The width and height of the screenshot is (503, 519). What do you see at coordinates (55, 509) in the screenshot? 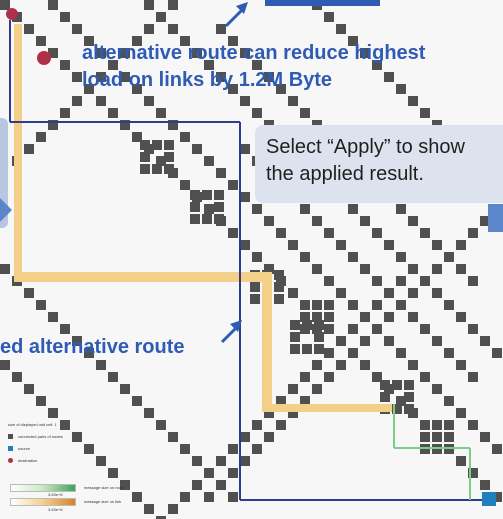
I see `legend-link-max: 3.63e+6` at bounding box center [55, 509].